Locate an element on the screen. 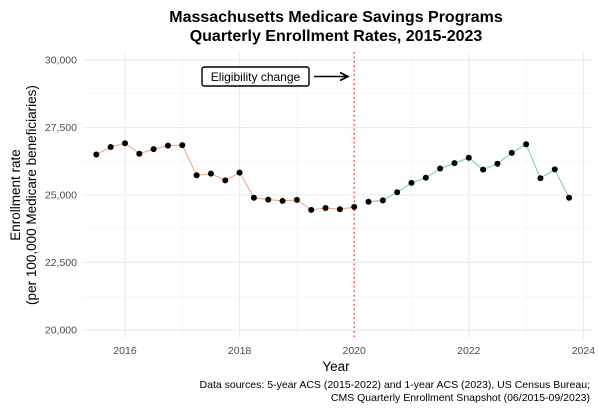  chart-title-line-2: Quarterly Enrollment Rates, 2015-2023 is located at coordinates (336, 36).